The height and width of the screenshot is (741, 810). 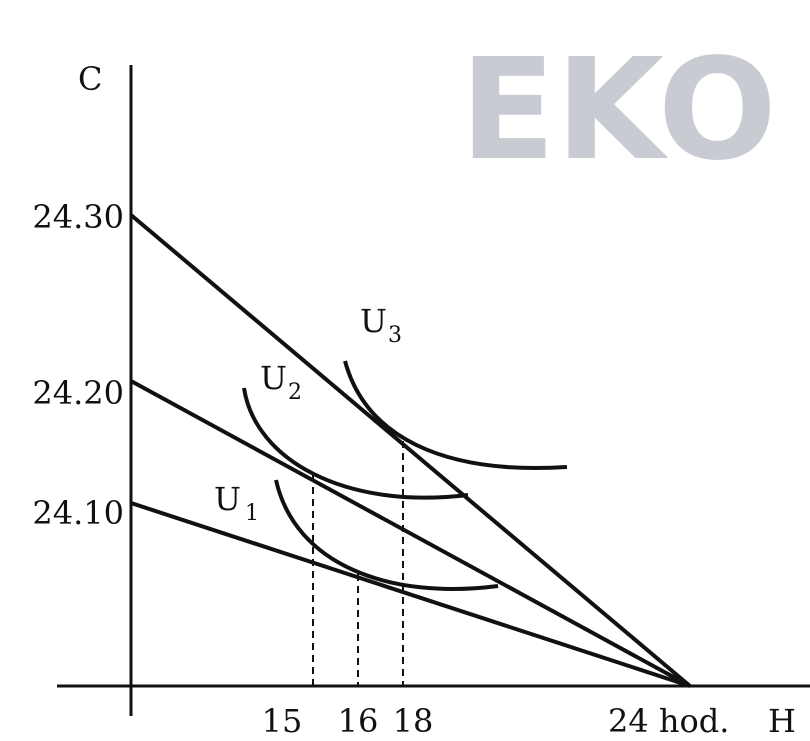 What do you see at coordinates (273, 378) in the screenshot?
I see `curve-label-u2-letter: U` at bounding box center [273, 378].